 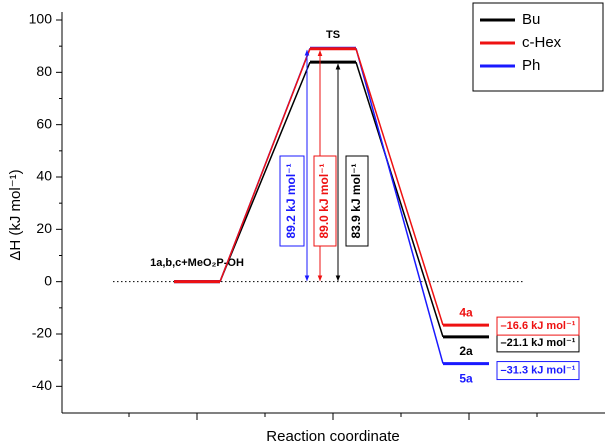 What do you see at coordinates (466, 351) in the screenshot?
I see `product-label: 2a` at bounding box center [466, 351].